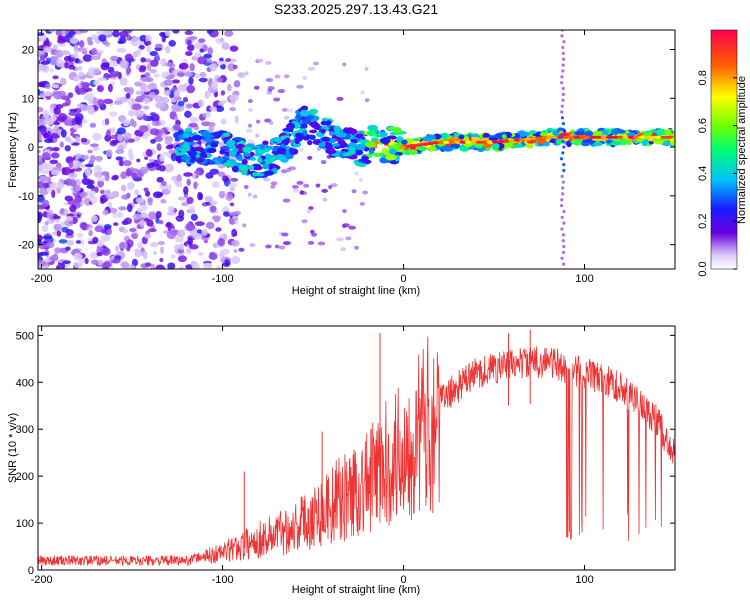  What do you see at coordinates (703, 125) in the screenshot?
I see `colorbar-tick-label: 0.6` at bounding box center [703, 125].